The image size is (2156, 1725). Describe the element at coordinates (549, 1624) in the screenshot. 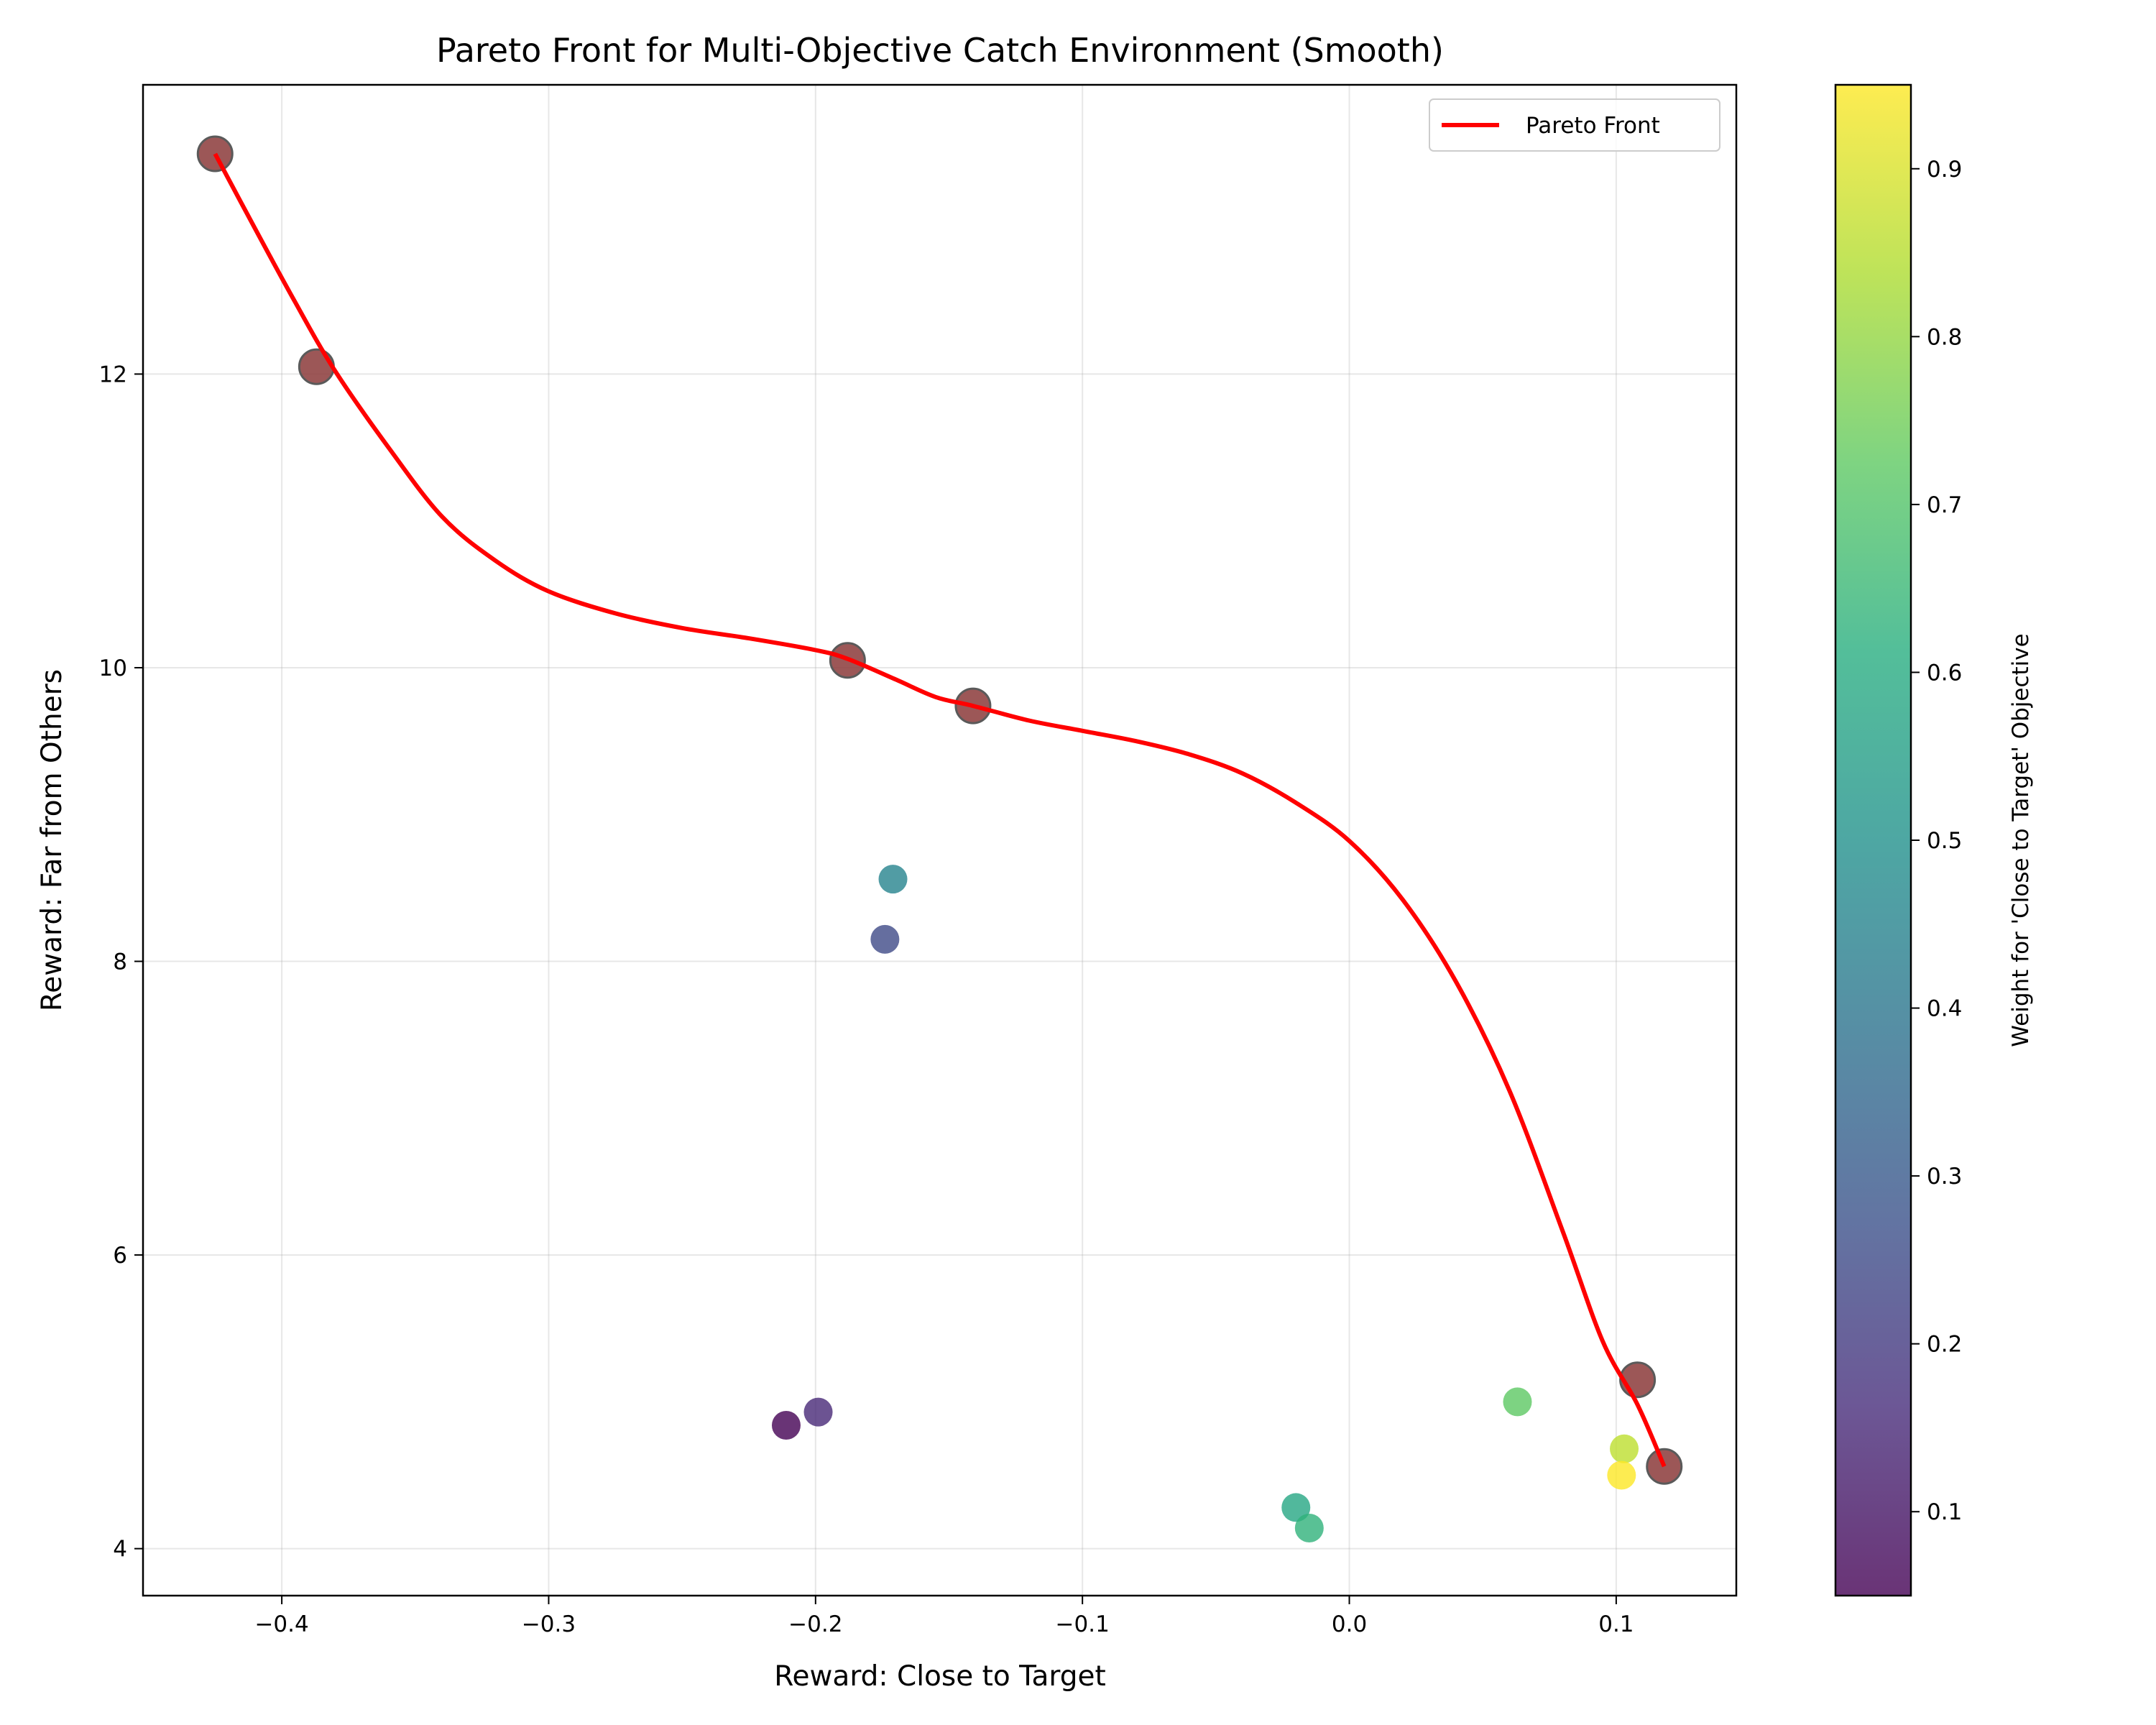

I see `x-tick-label: −0.3` at that location.